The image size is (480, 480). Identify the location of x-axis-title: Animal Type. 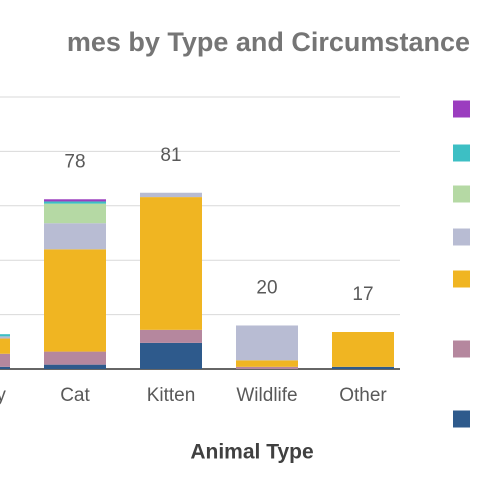
(251, 452).